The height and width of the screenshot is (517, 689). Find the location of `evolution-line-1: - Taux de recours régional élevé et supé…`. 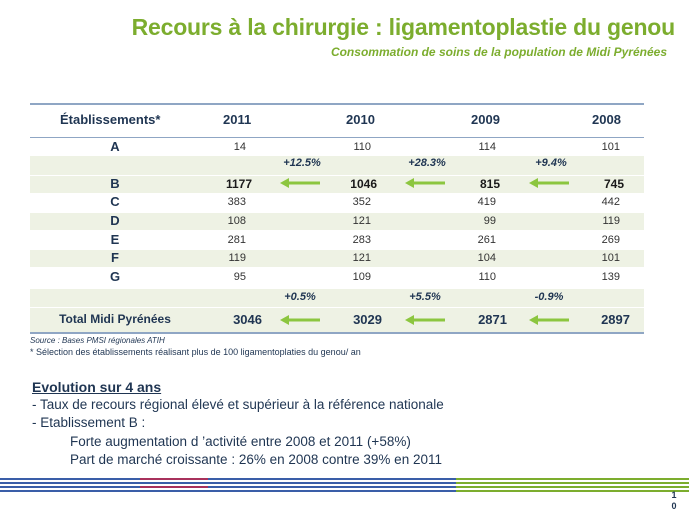

evolution-line-1: - Taux de recours régional élevé et supé… is located at coordinates (238, 404).